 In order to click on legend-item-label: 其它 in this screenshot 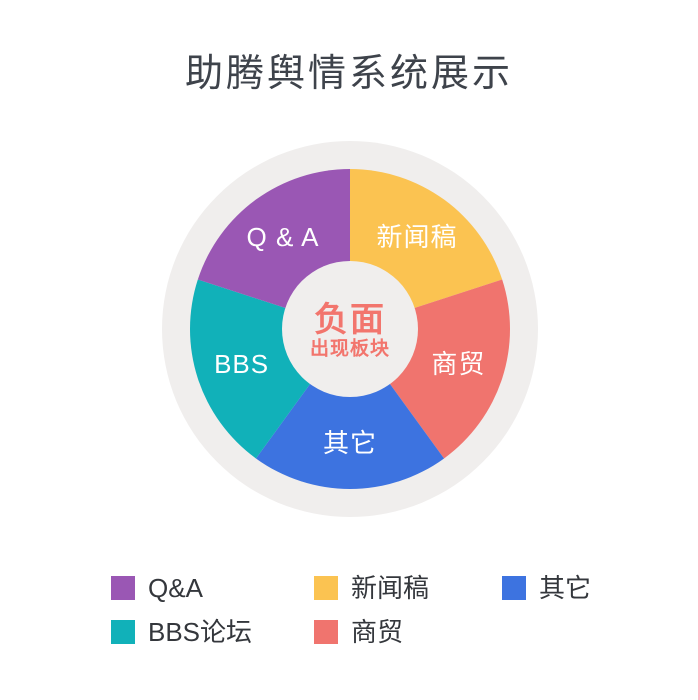, I will do `click(565, 588)`.